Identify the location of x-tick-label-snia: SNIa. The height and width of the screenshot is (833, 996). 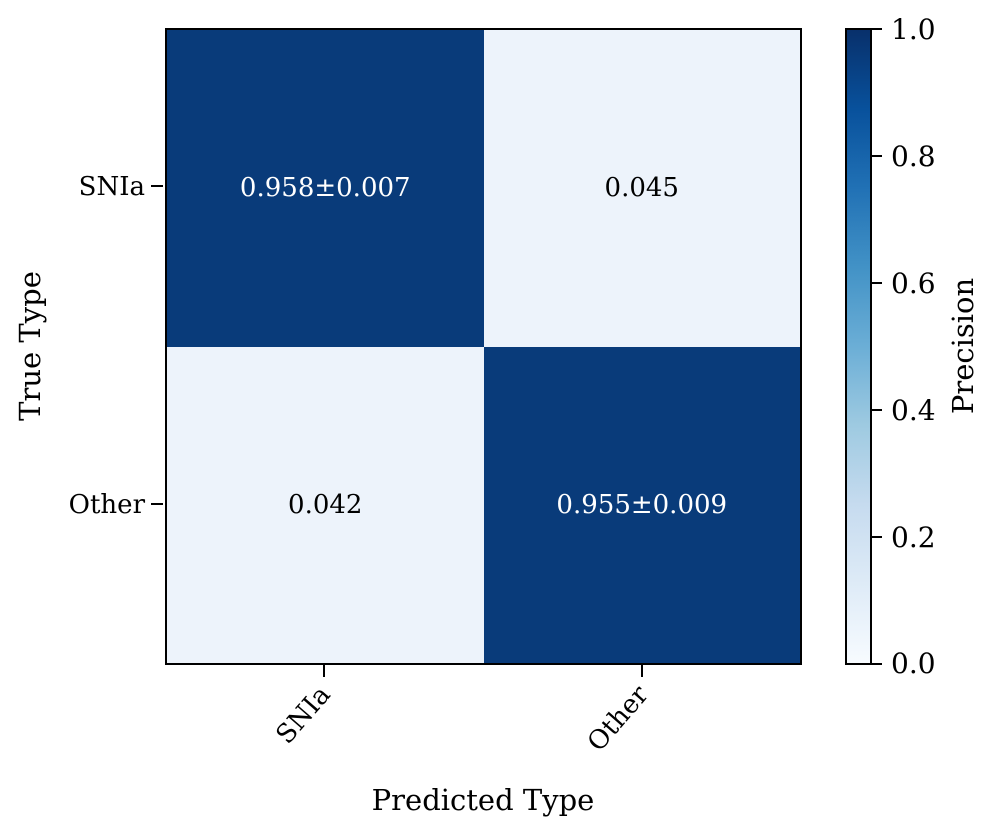
(303, 715).